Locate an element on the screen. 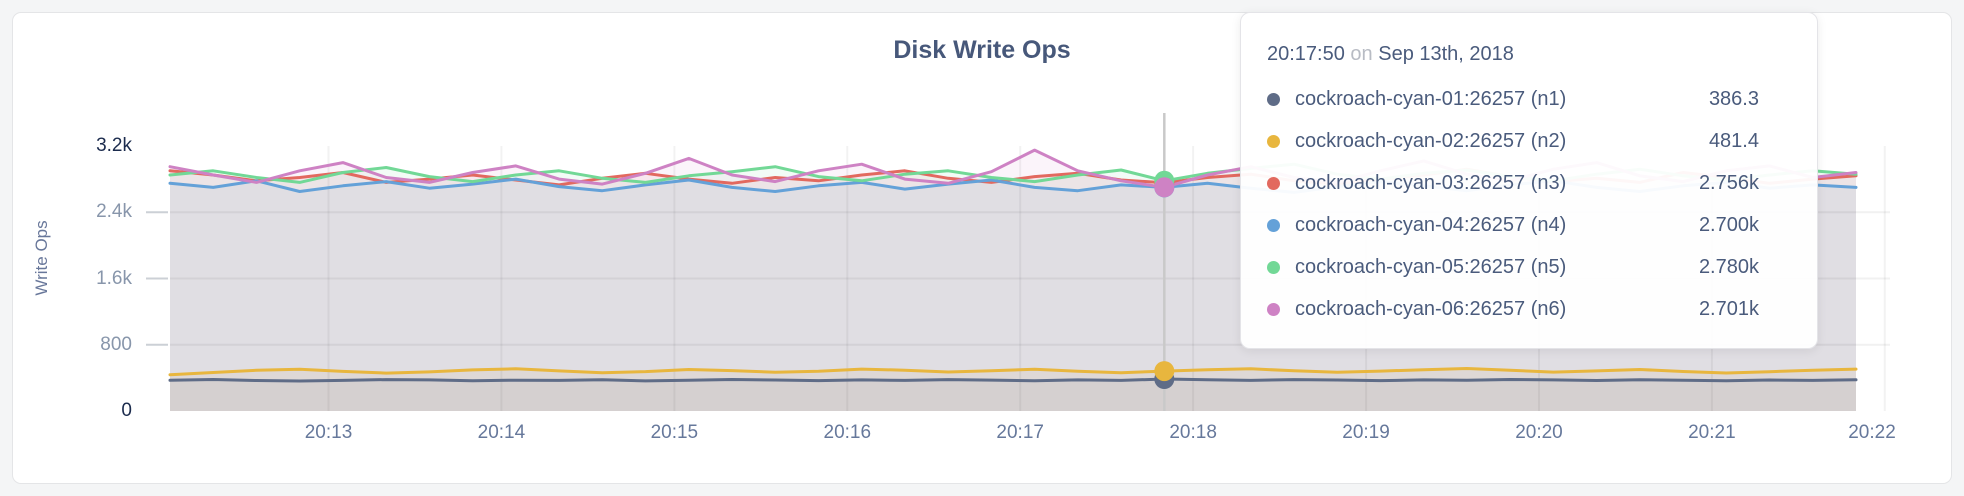  tooltip-series-row: cockroach-cyan-02:26257 (n2) 481.4 is located at coordinates (1513, 141).